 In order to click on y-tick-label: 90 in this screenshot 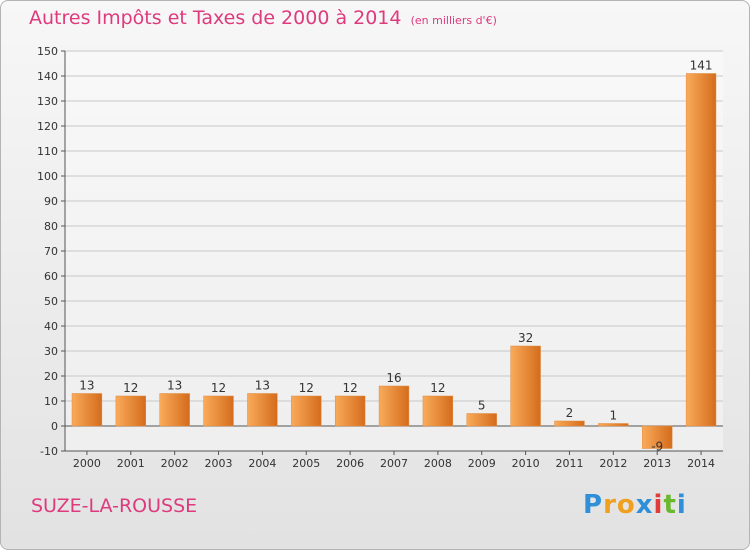, I will do `click(51, 201)`.